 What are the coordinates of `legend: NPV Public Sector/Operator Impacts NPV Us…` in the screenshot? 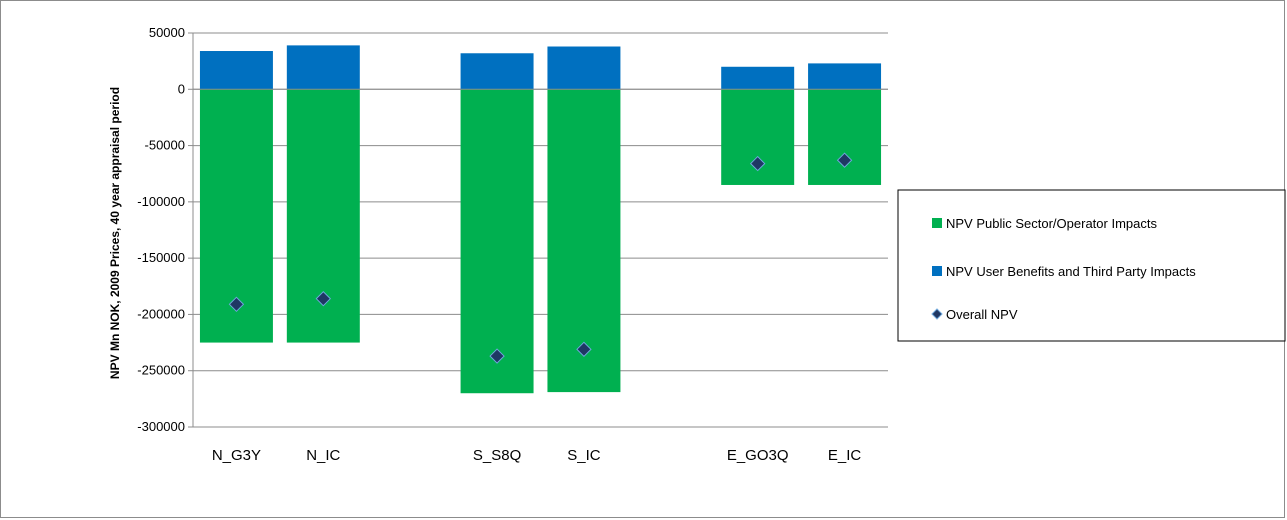 It's located at (1091, 265).